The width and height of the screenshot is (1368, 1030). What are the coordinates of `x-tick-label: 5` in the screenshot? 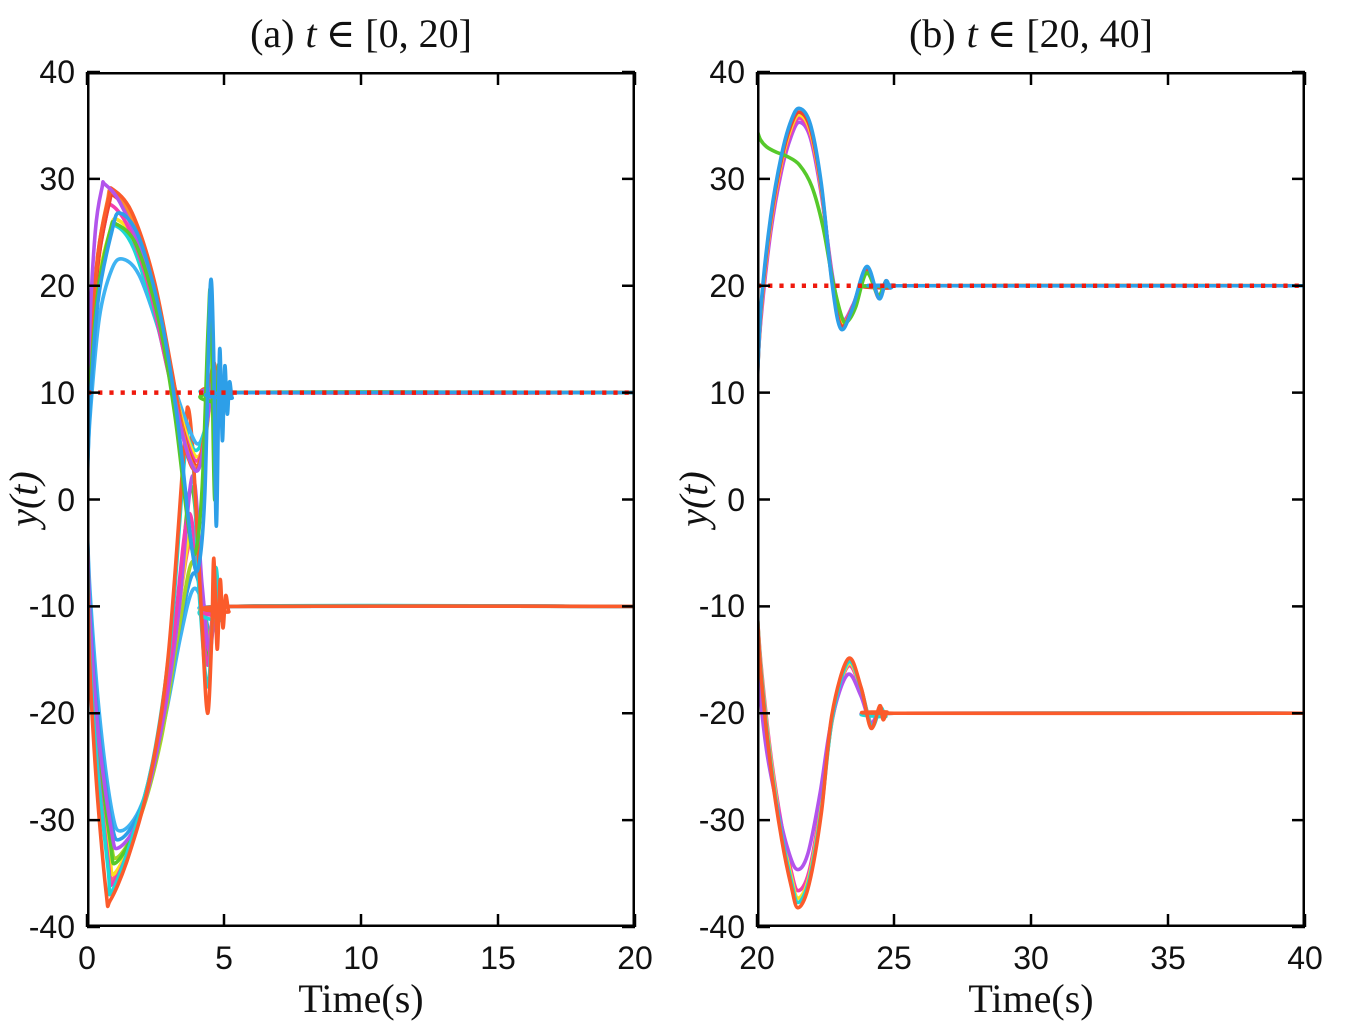 It's located at (224, 958).